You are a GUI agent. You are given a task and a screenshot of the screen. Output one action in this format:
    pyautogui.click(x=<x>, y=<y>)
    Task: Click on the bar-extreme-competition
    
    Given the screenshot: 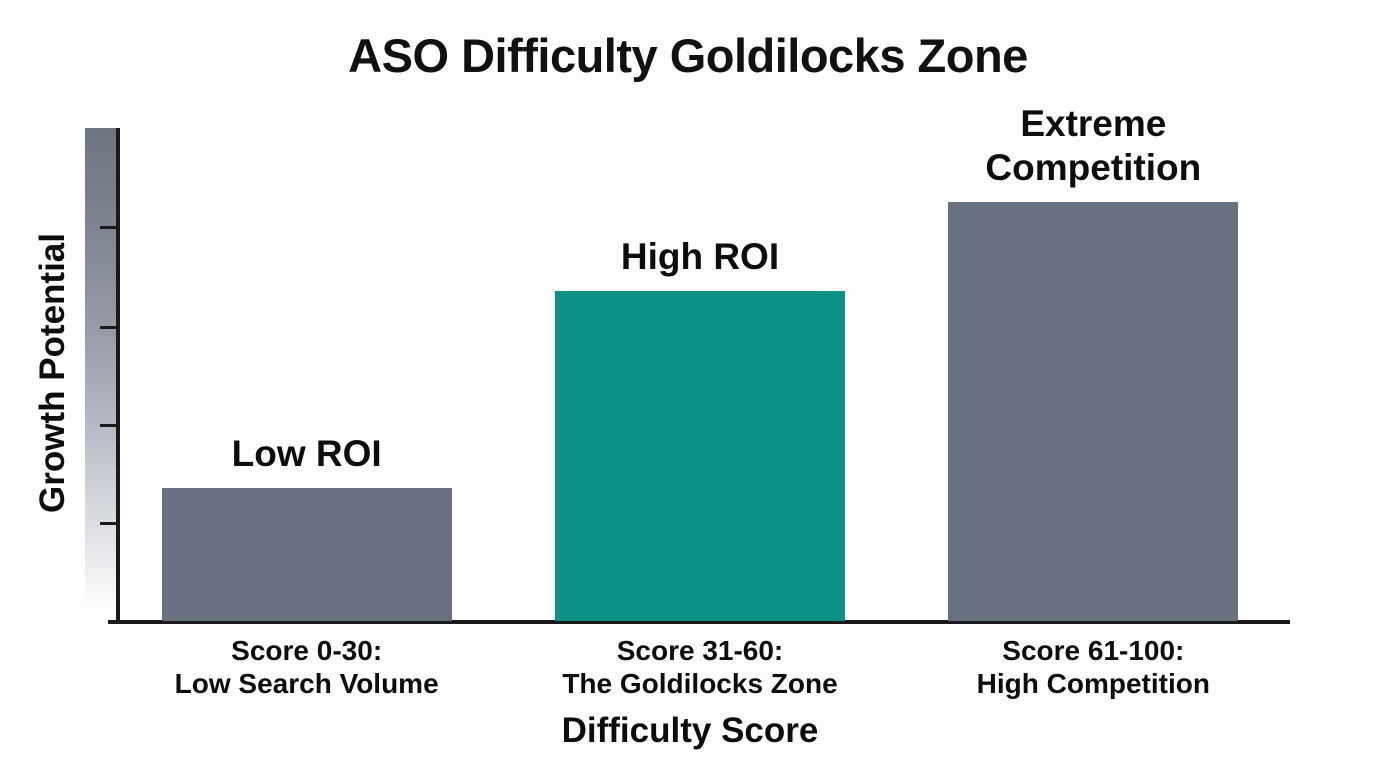 What is the action you would take?
    pyautogui.click(x=1093, y=411)
    